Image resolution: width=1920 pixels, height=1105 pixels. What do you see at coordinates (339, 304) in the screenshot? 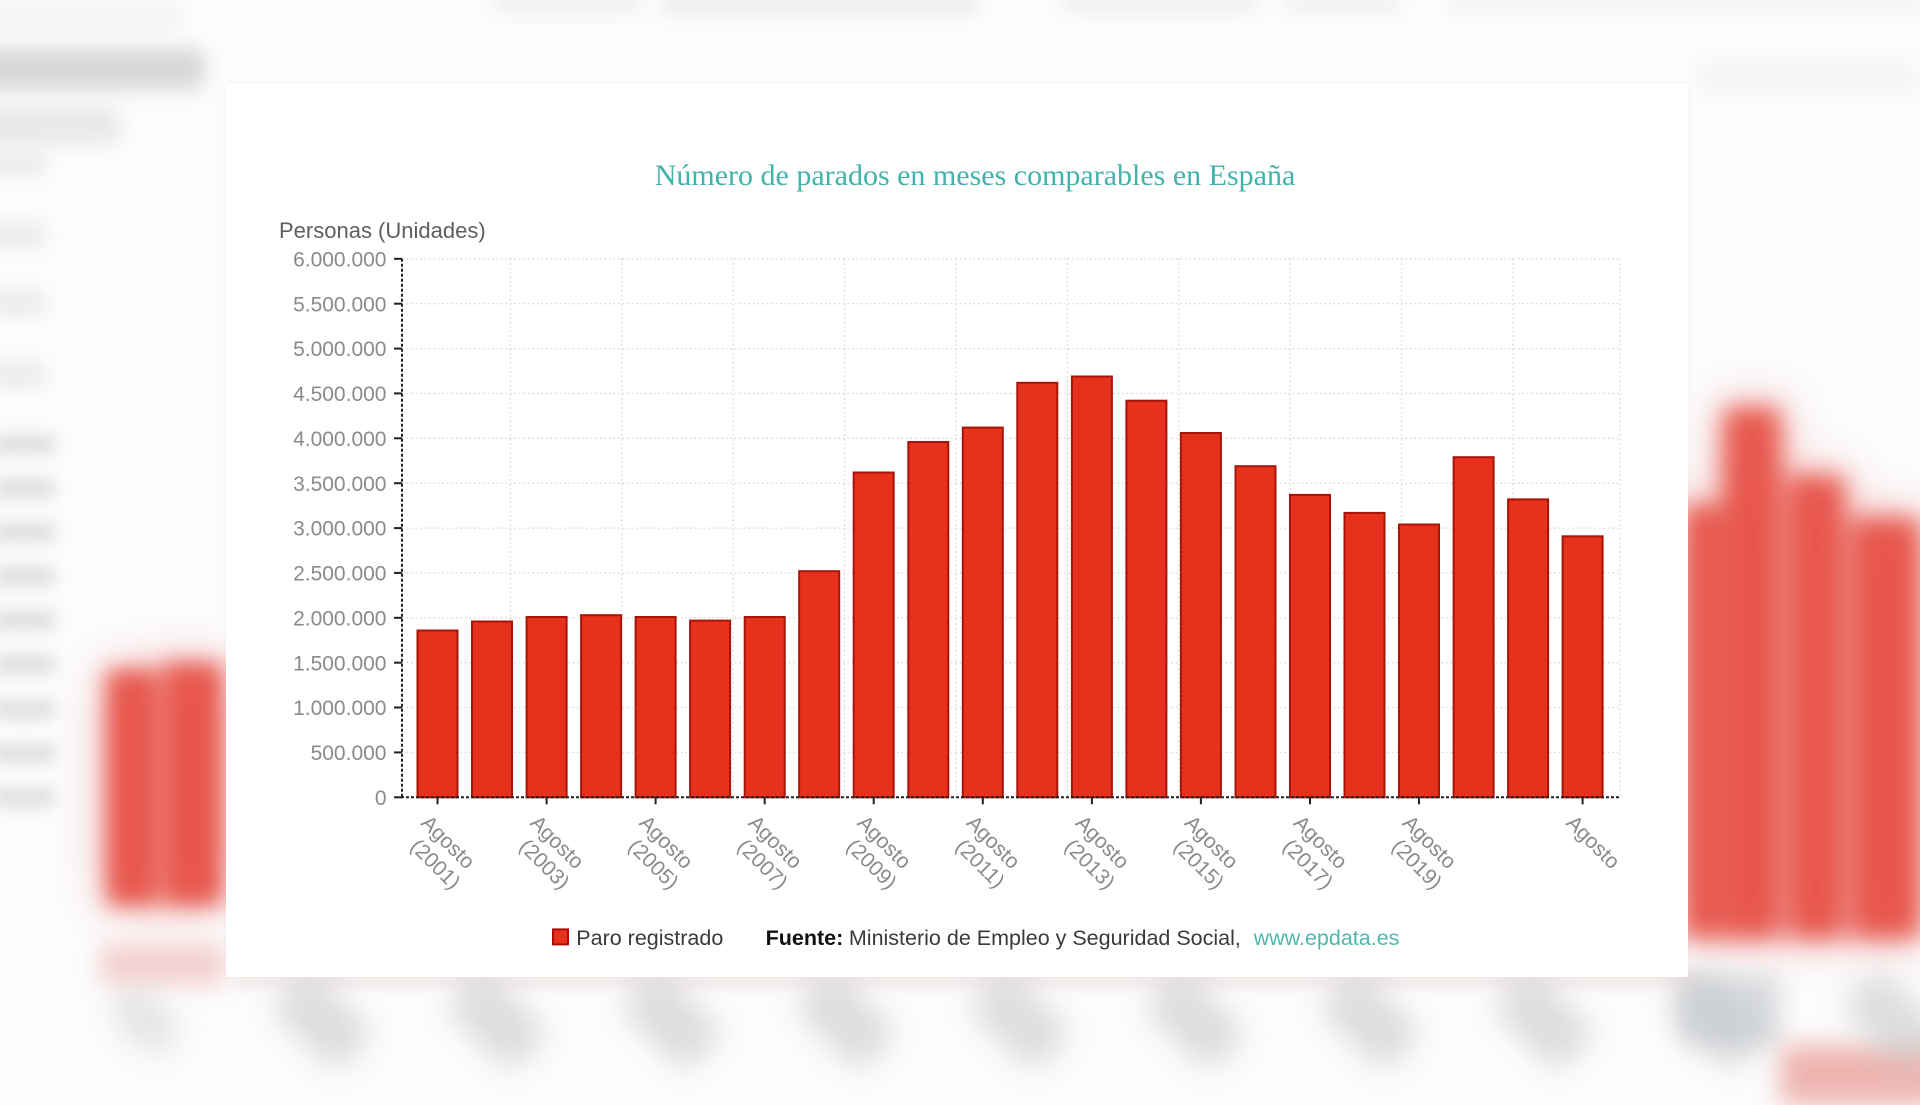
I see `svg-text: 5.500.000` at bounding box center [339, 304].